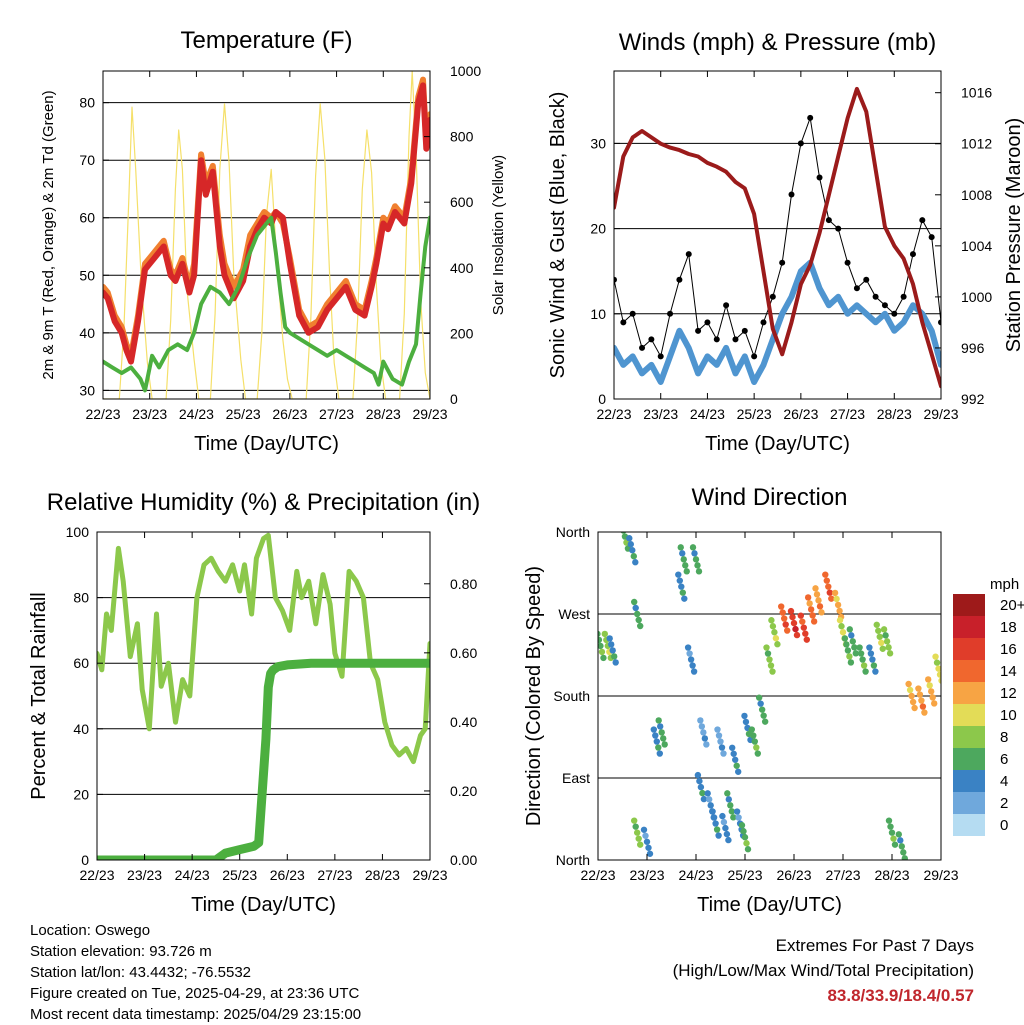 This screenshot has height=1025, width=1024. What do you see at coordinates (777, 42) in the screenshot?
I see `panel-title: Winds (mph) & Pressure (mb)` at bounding box center [777, 42].